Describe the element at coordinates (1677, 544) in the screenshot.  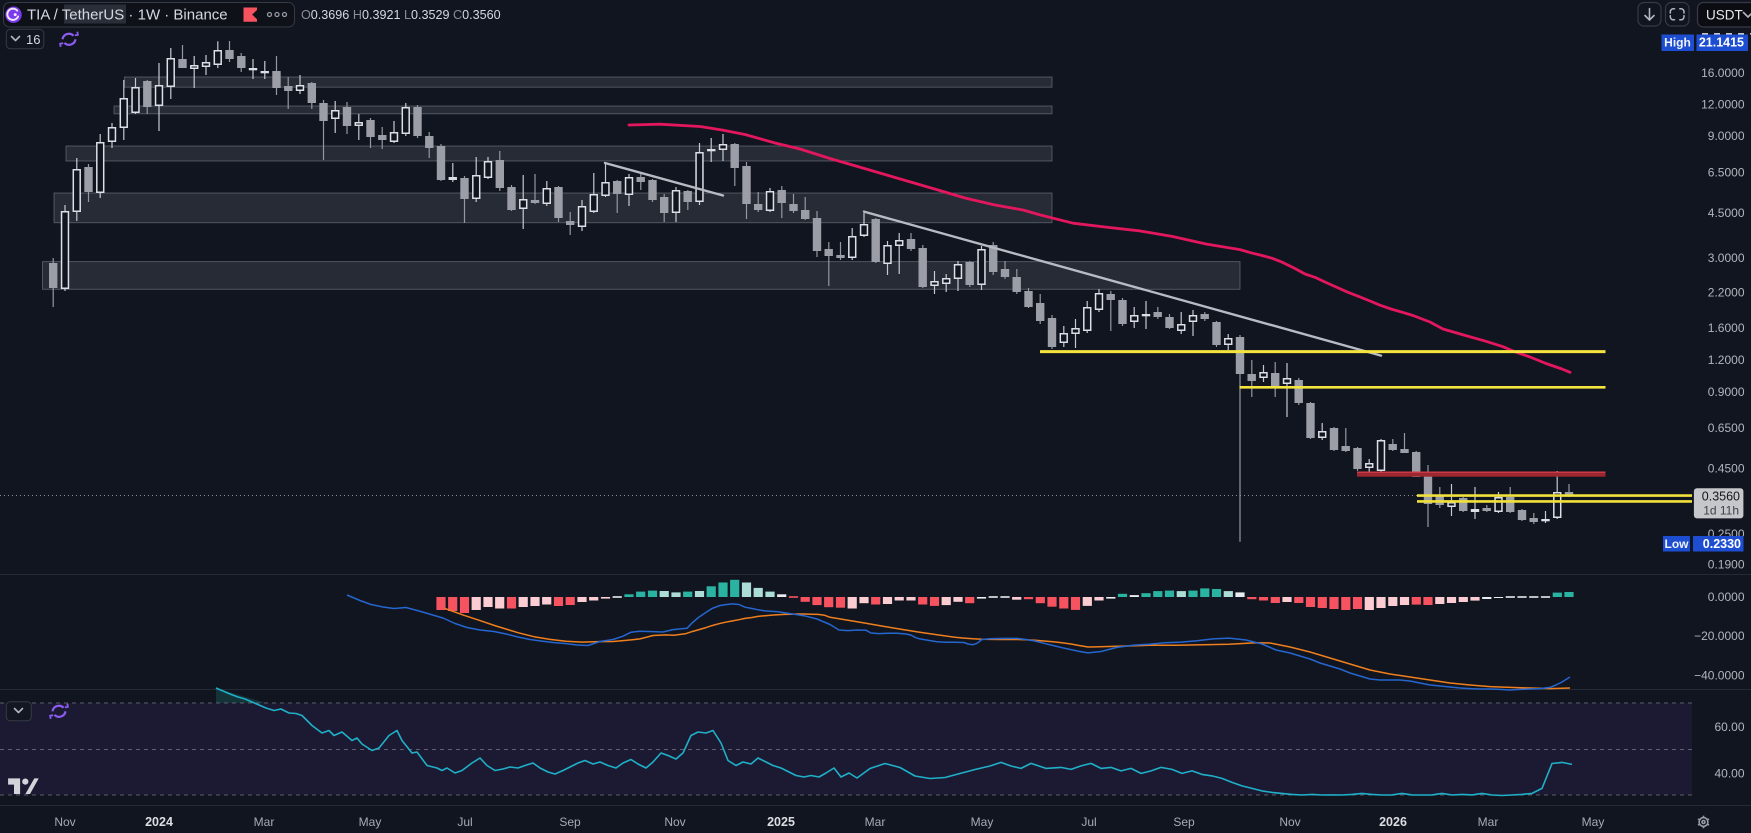
I see `svg-text: Low` at that location.